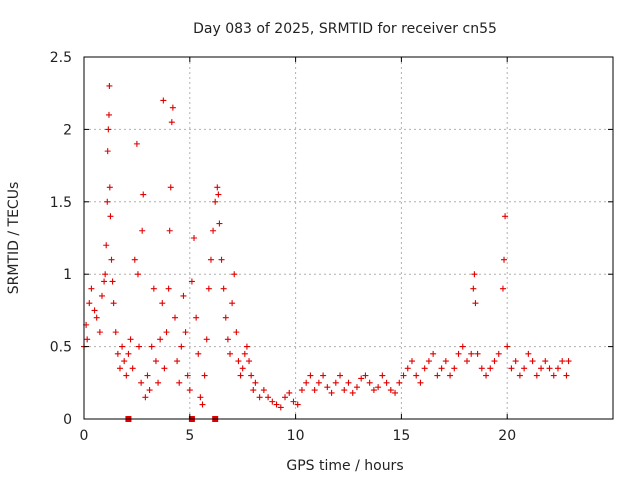 The width and height of the screenshot is (640, 480). Describe the element at coordinates (67, 420) in the screenshot. I see `y-tick-label: 0` at that location.